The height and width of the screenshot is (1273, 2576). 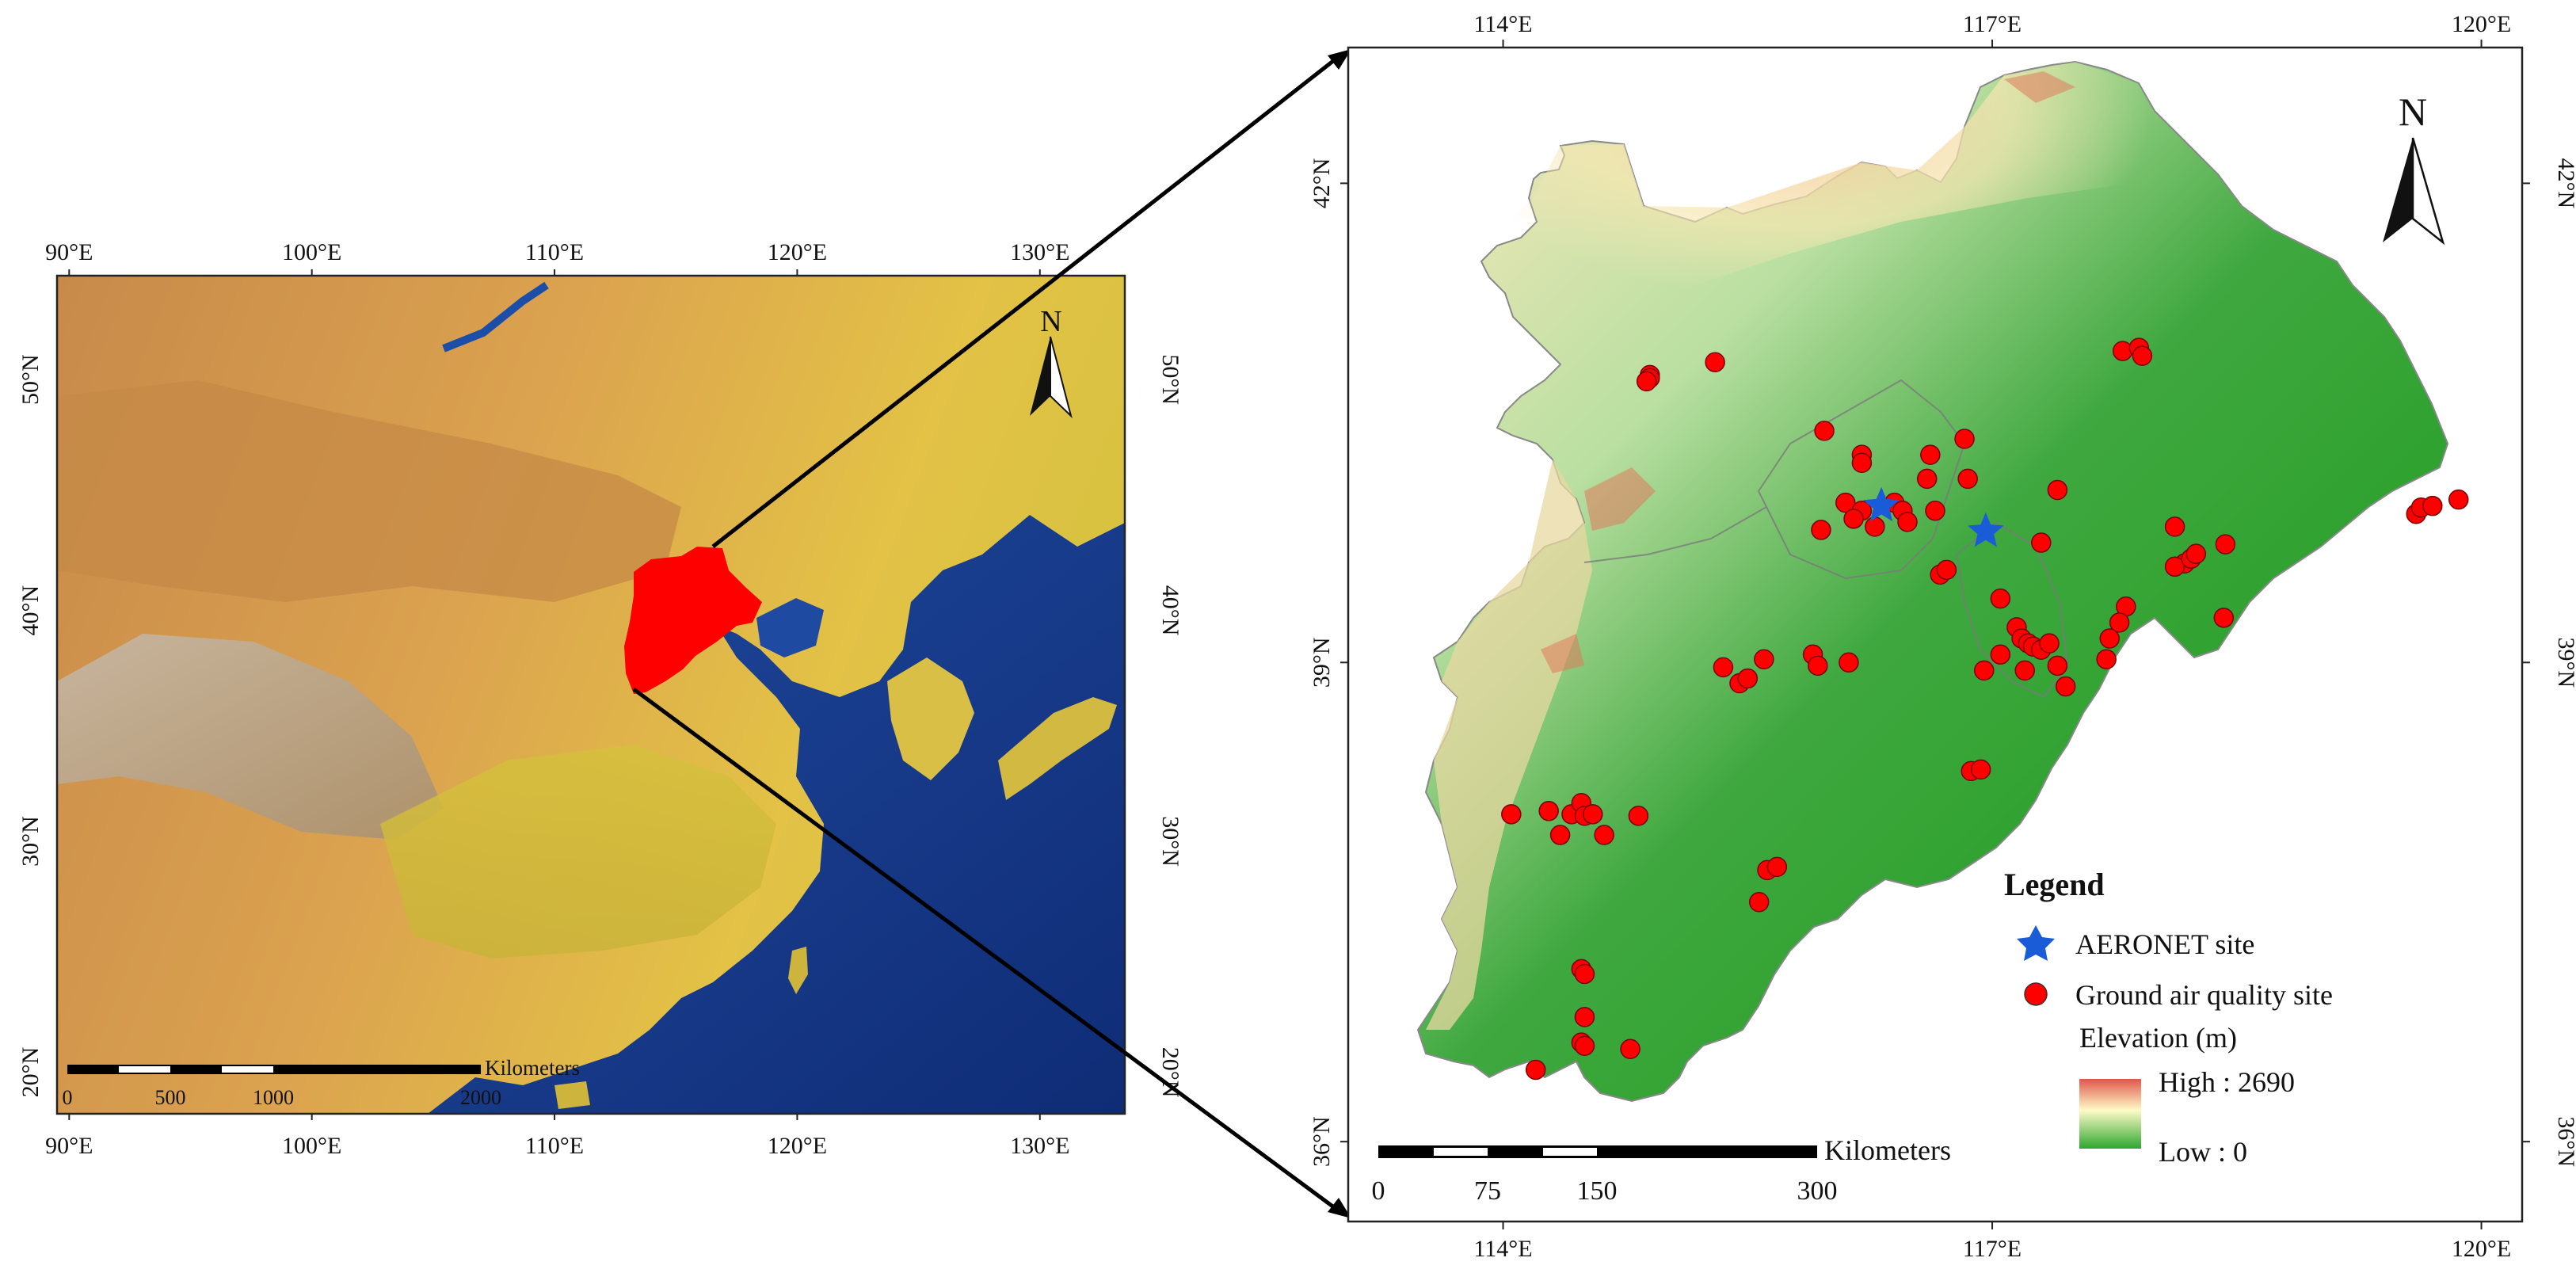 What do you see at coordinates (2012, 610) in the screenshot?
I see `tianjin-border` at bounding box center [2012, 610].